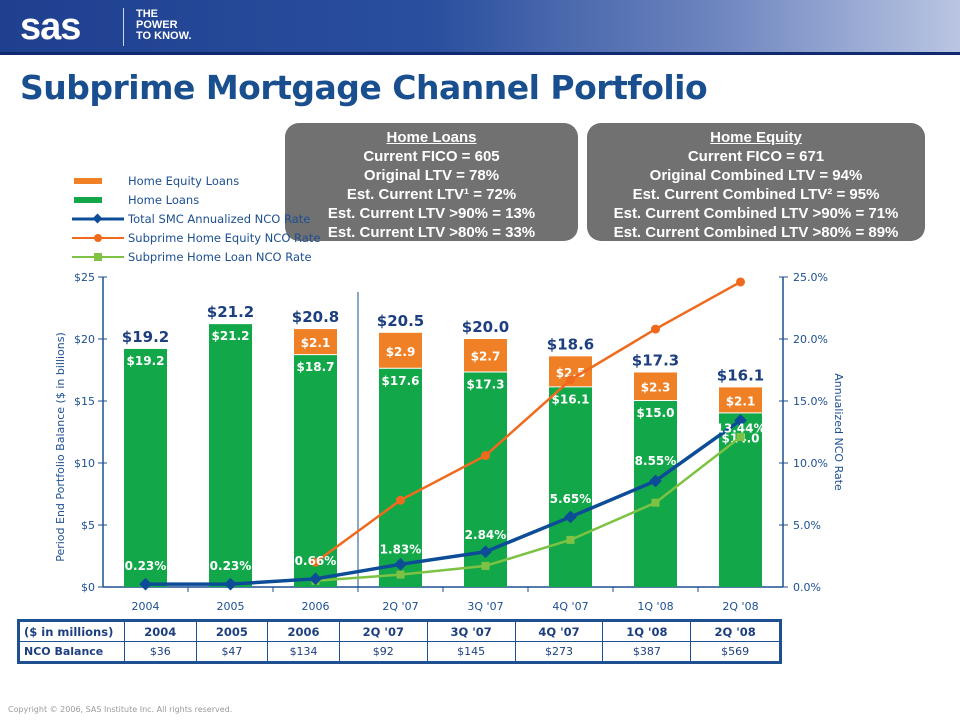 This screenshot has height=720, width=960. What do you see at coordinates (431, 232) in the screenshot?
I see `box-line: Est. Current LTV >80% = 33%` at bounding box center [431, 232].